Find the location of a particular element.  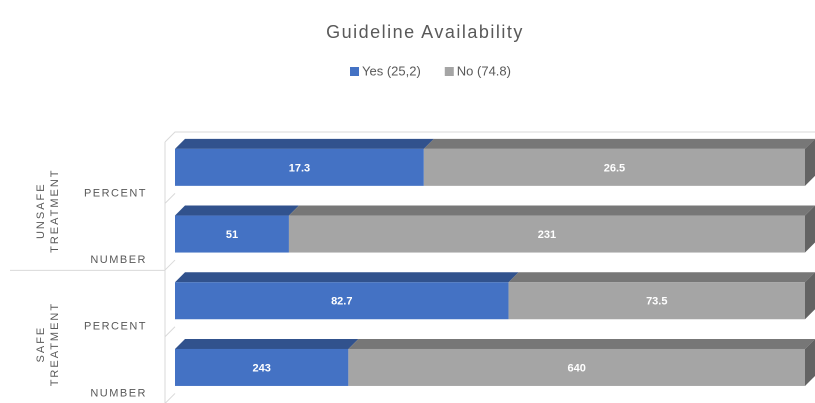

value-label: 243 is located at coordinates (262, 368).